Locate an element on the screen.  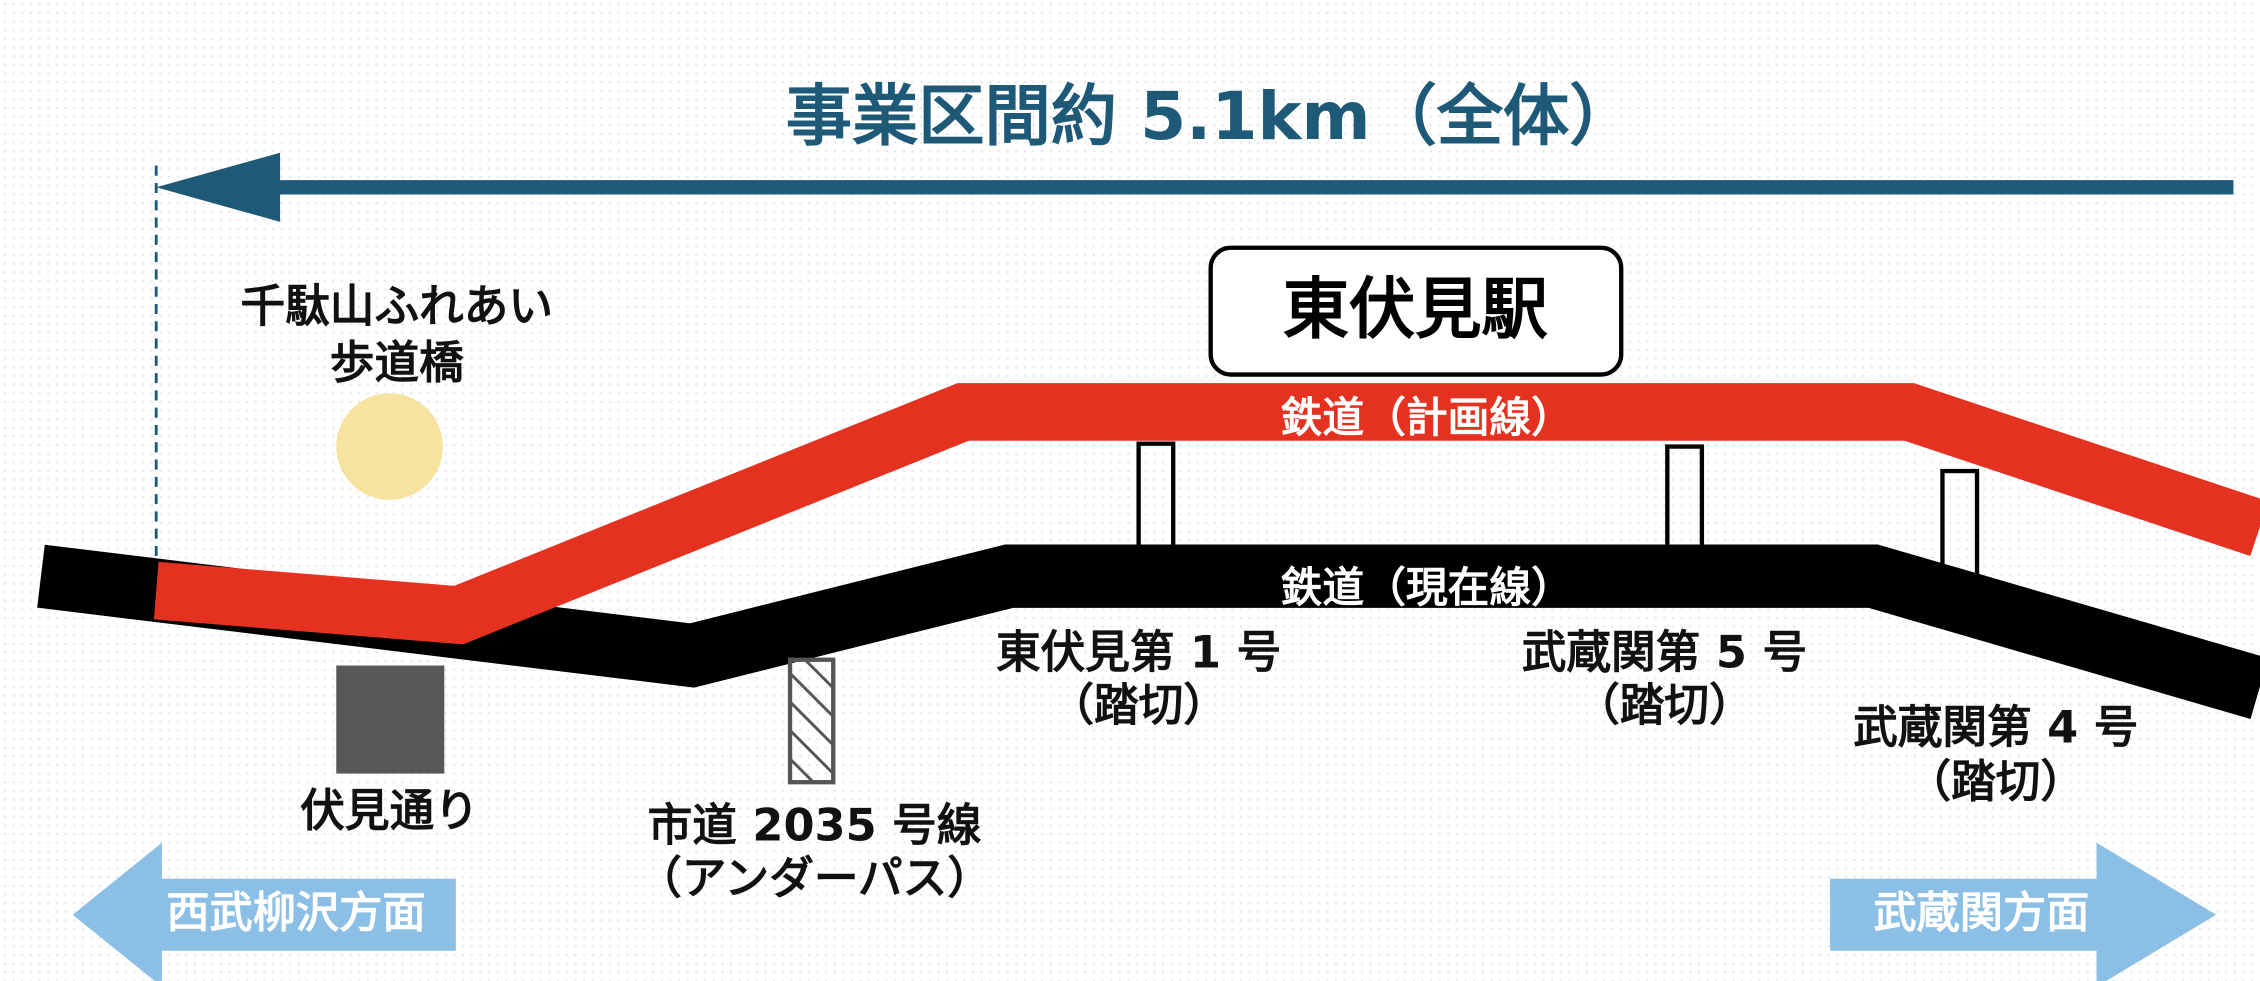
direction-arrow-right is located at coordinates (2023, 911).